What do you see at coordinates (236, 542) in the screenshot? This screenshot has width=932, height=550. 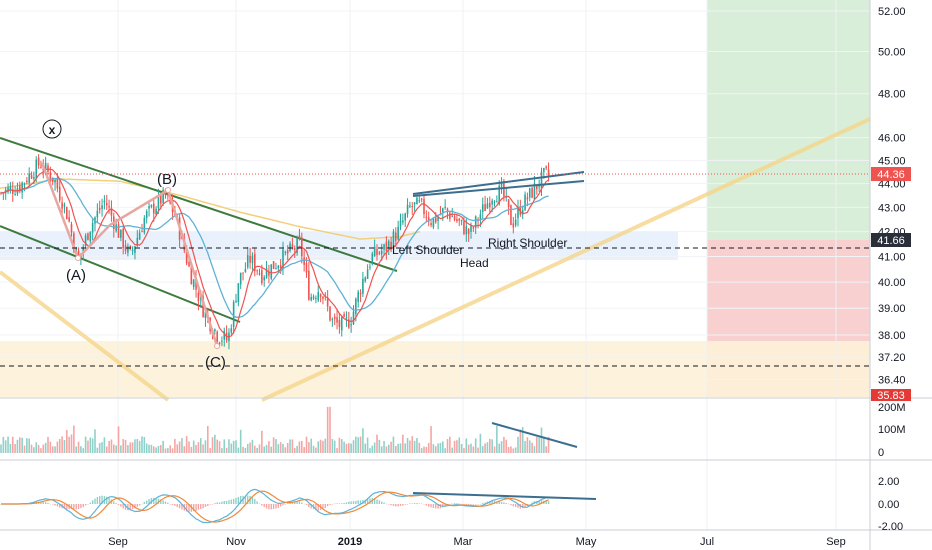 I see `time-tick-nov: Nov` at bounding box center [236, 542].